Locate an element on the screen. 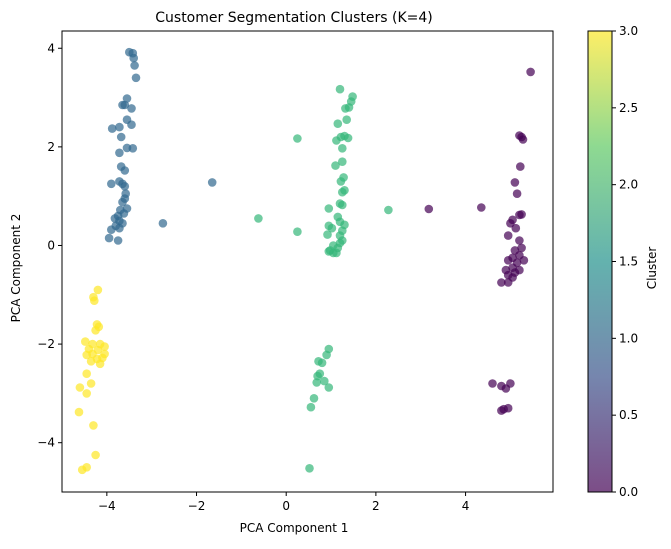 Image resolution: width=671 pixels, height=549 pixels. colorbar-tick-label: 3.0 is located at coordinates (628, 31).